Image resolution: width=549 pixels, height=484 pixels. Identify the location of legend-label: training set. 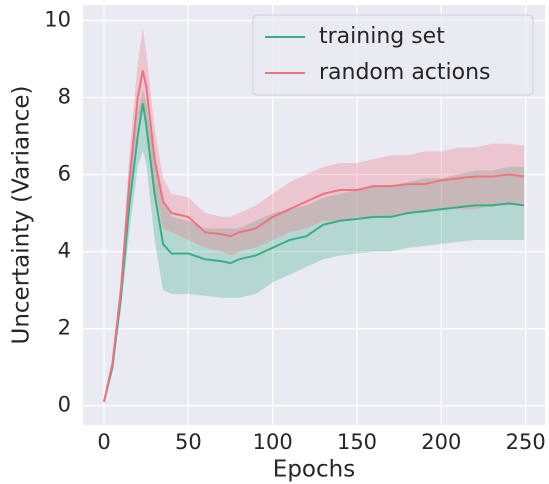
(382, 36).